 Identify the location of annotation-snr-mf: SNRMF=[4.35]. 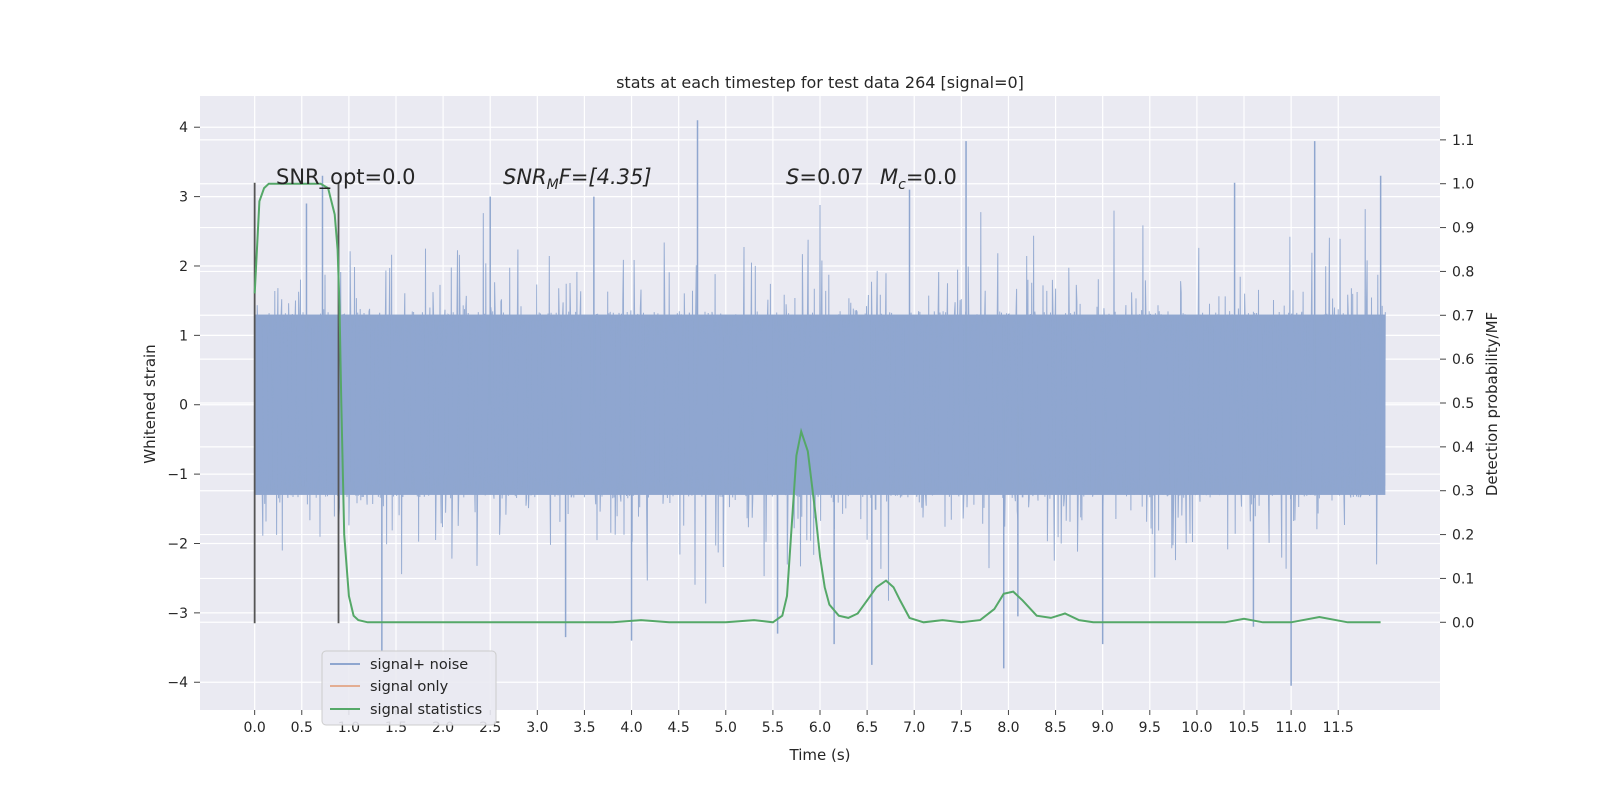
(577, 179).